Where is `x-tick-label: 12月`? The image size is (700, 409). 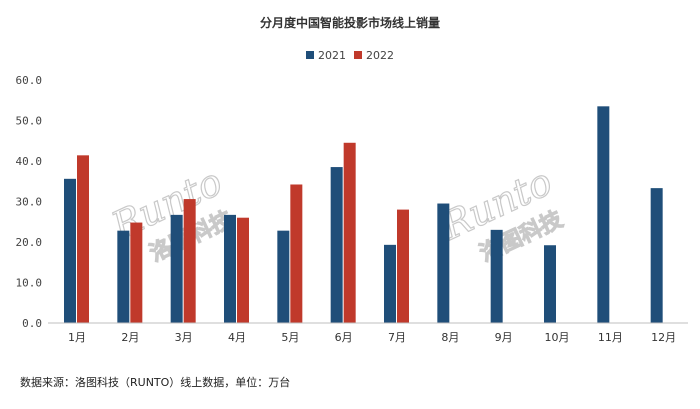 x-tick-label: 12月 is located at coordinates (663, 337).